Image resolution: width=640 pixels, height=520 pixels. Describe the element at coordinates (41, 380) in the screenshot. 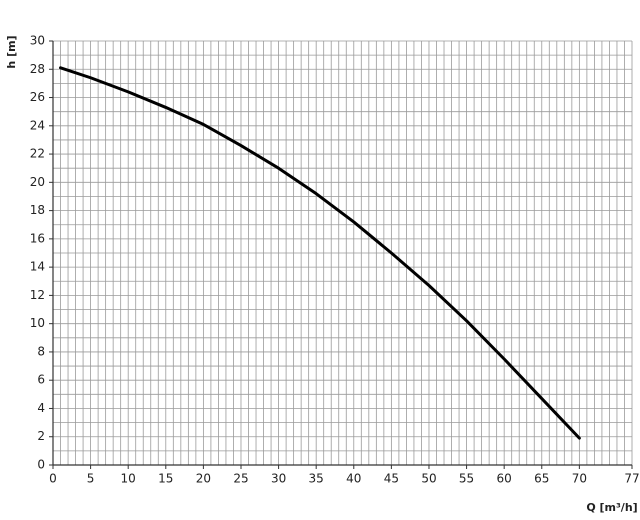

I see `y-tick-label: 6` at that location.